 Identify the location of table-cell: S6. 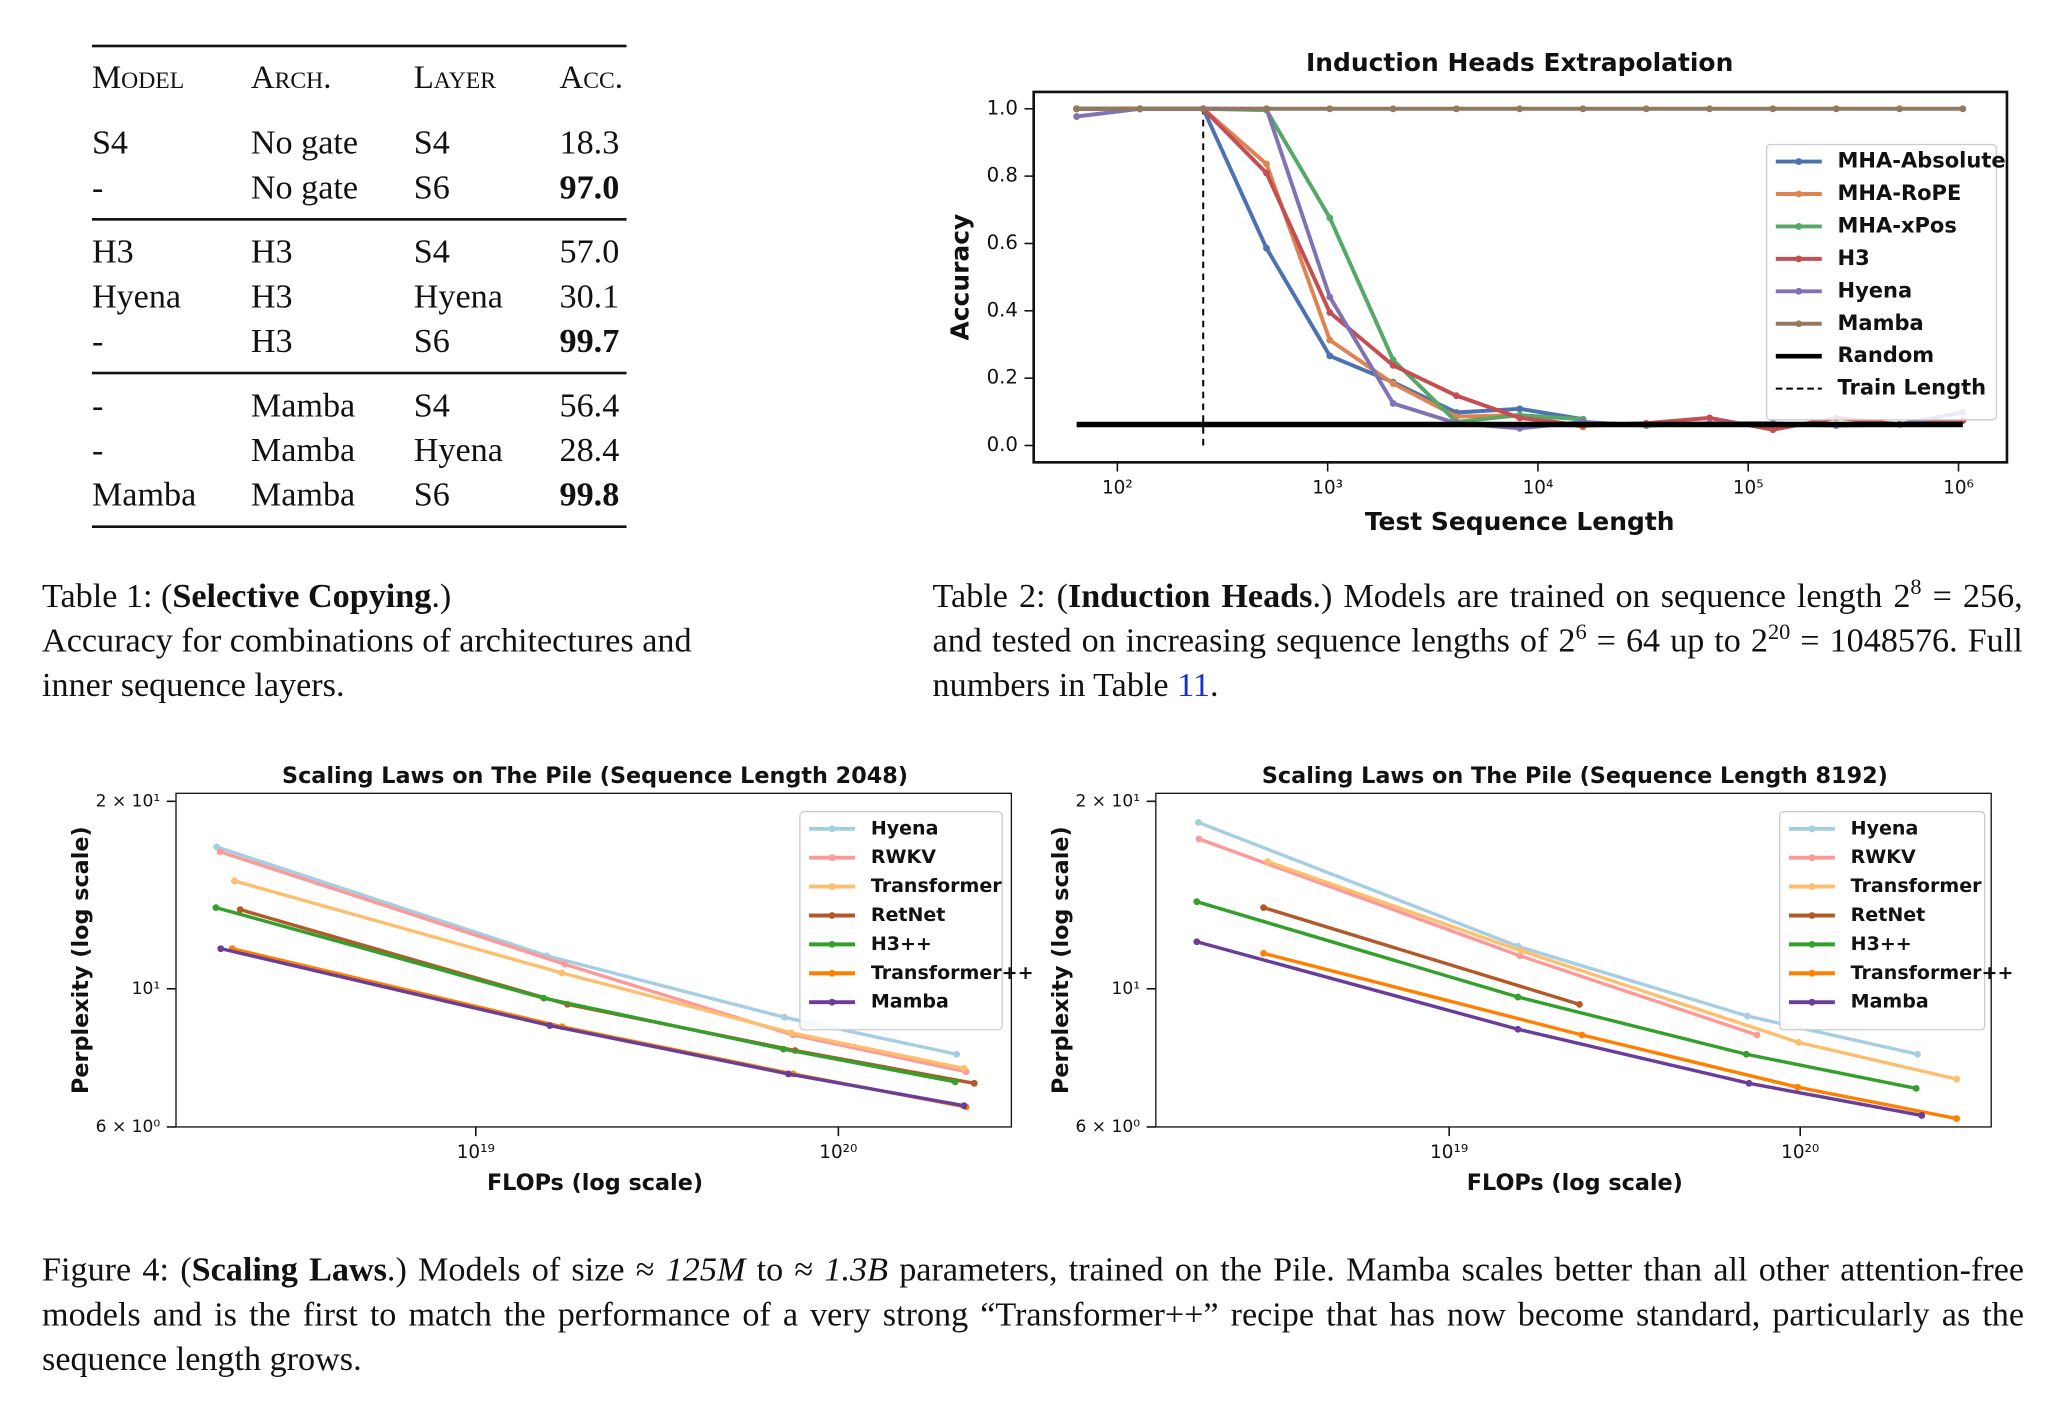
(431, 494).